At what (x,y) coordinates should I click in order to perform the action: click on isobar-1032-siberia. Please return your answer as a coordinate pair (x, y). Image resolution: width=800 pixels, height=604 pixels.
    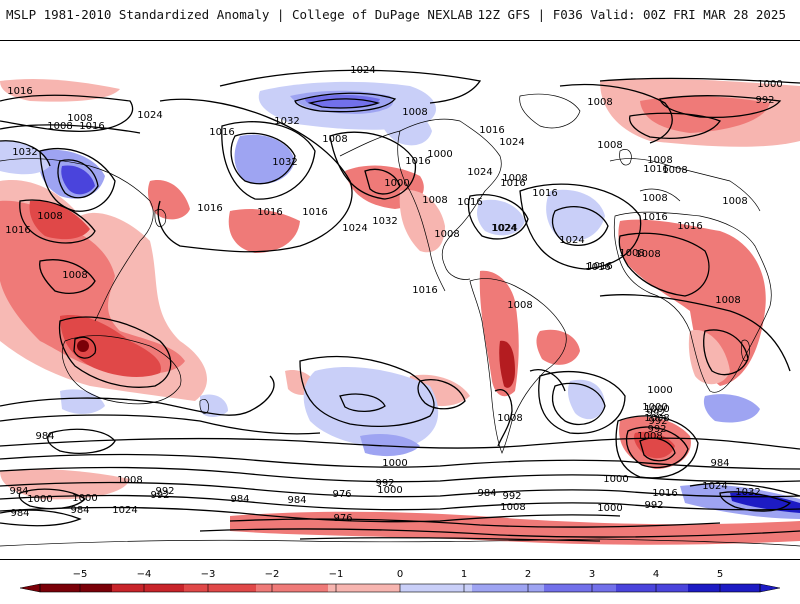
    Looking at the image, I should click on (25, 153).